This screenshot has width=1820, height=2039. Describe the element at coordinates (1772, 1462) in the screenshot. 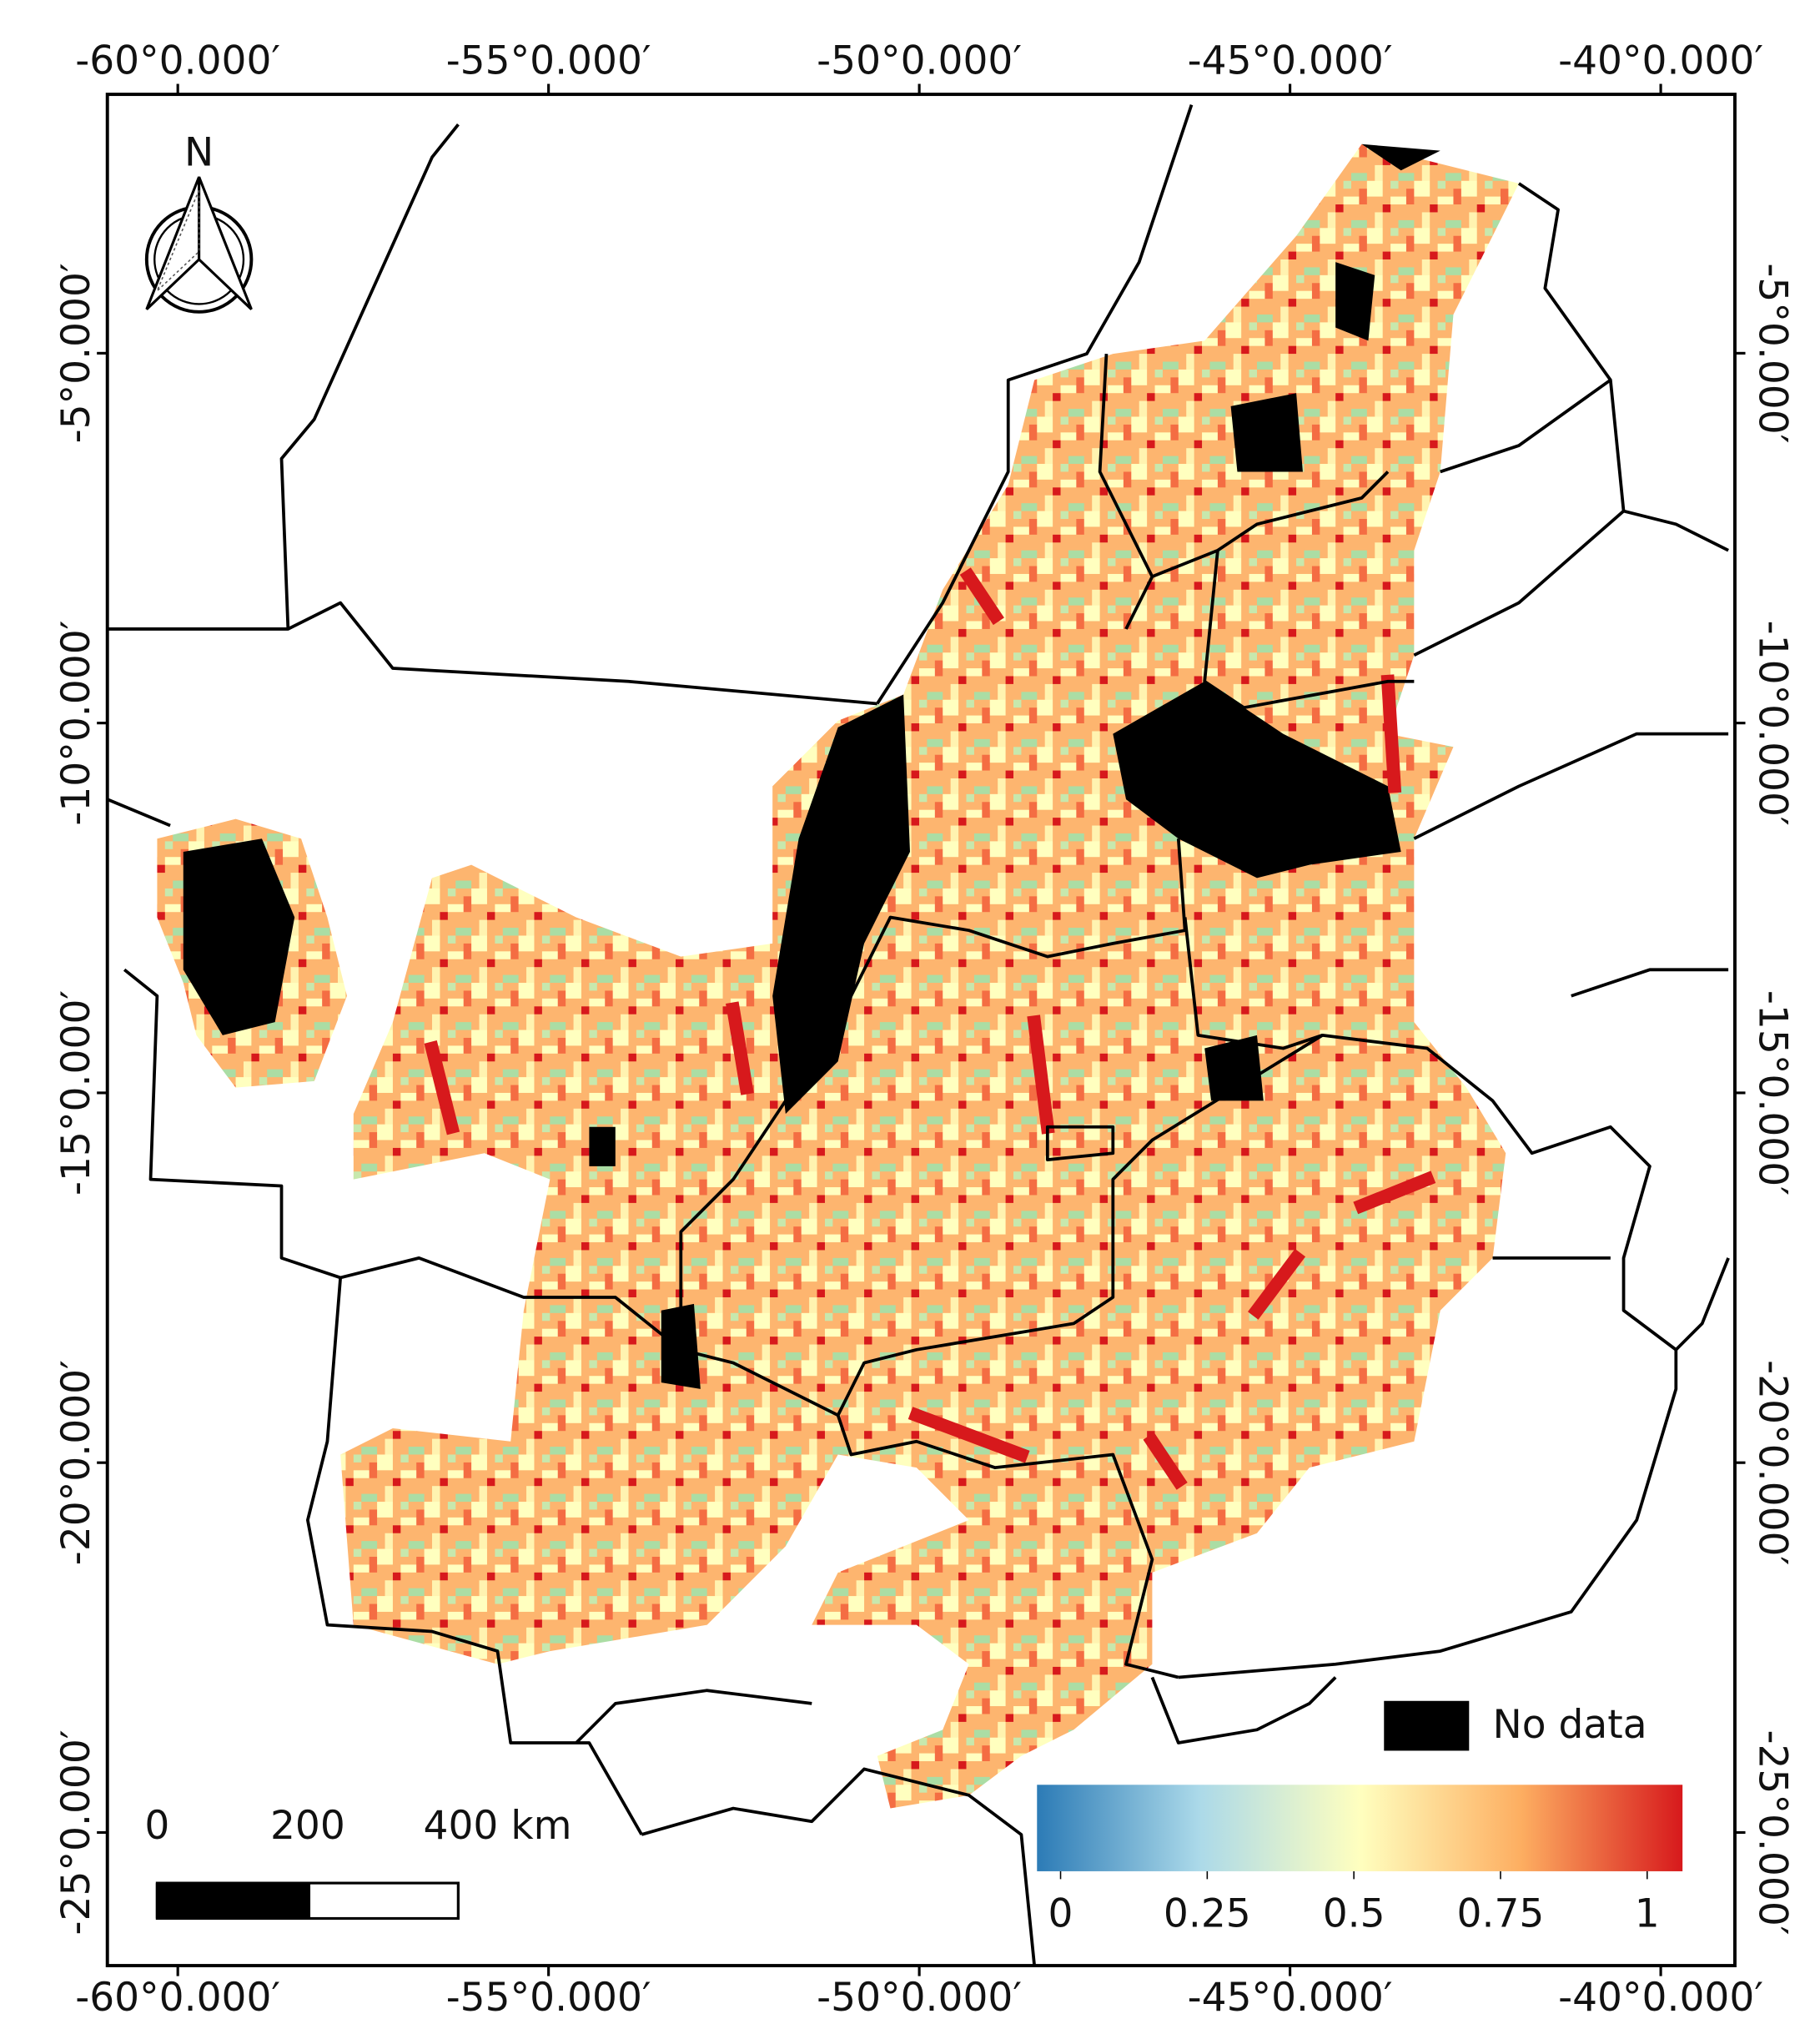

I see `y-tick-label-right: -20°0.000′` at that location.